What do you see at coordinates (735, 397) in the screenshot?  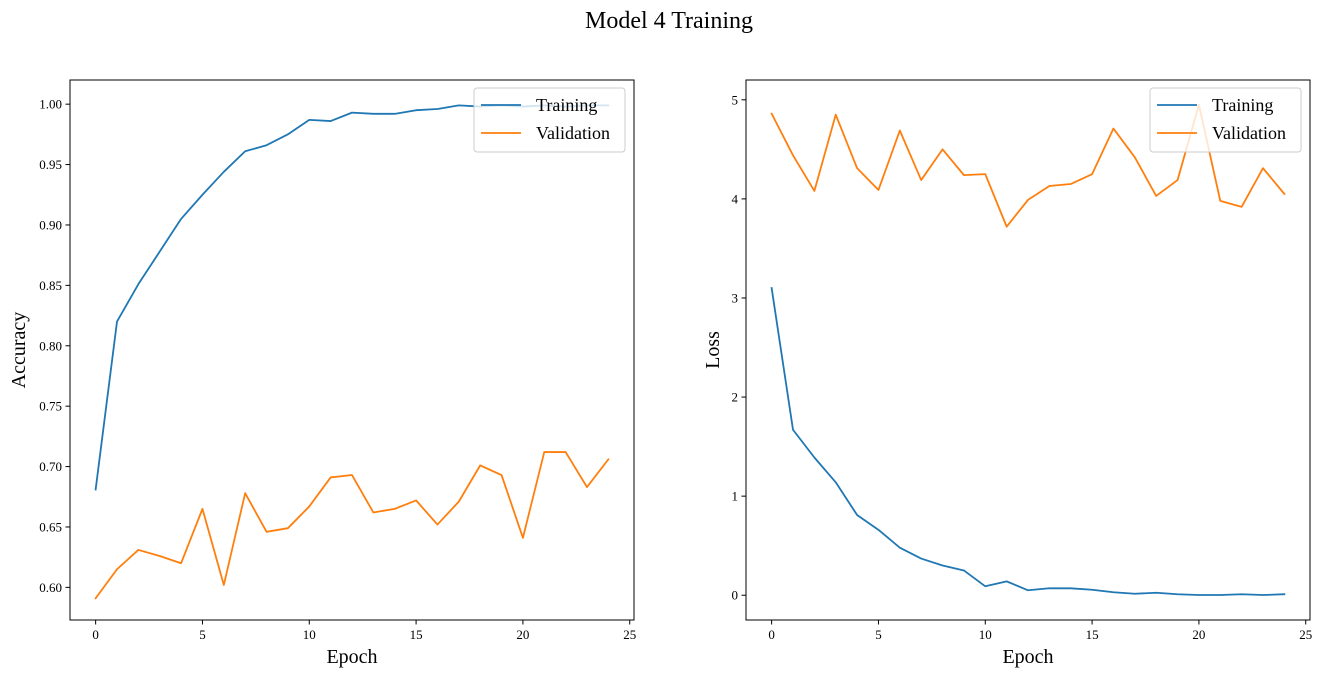 I see `loss-y-tick-label: 2` at bounding box center [735, 397].